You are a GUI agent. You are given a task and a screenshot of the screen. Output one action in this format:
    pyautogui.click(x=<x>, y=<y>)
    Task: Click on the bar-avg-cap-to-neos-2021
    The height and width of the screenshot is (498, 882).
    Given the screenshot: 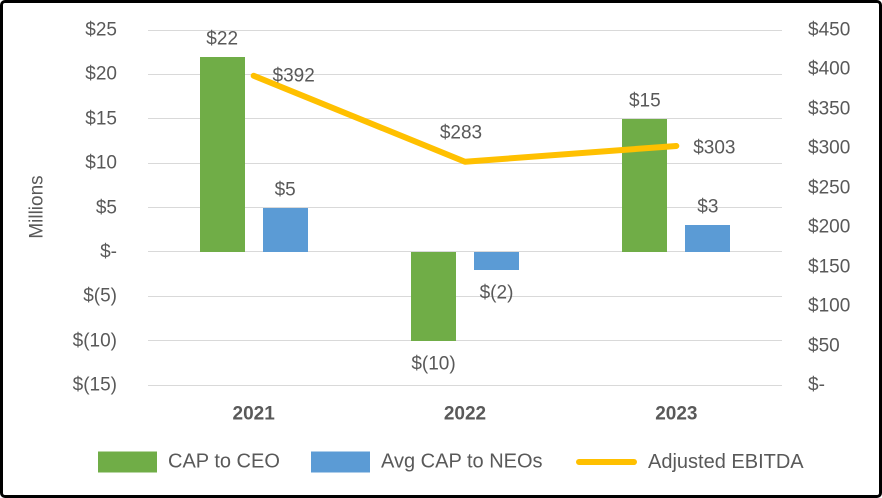 What is the action you would take?
    pyautogui.click(x=285, y=229)
    